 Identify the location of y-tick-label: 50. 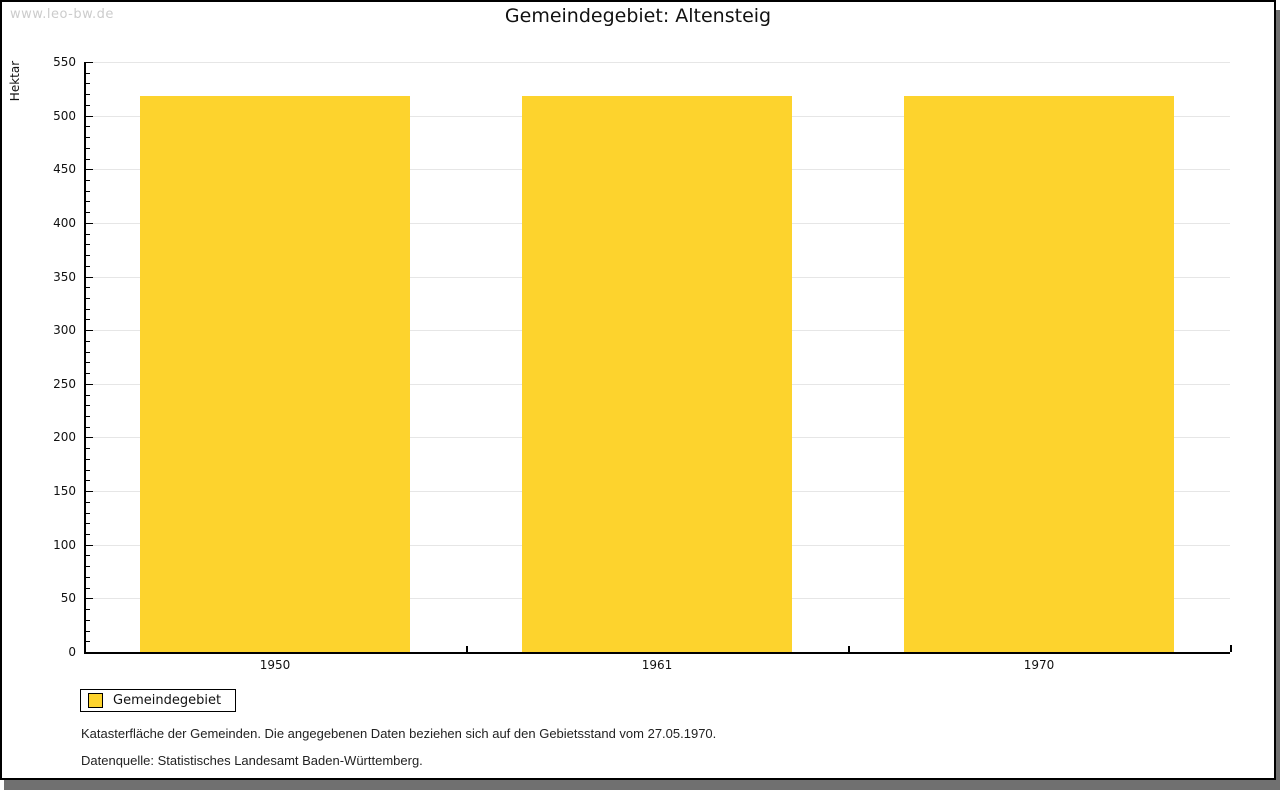
(68, 598).